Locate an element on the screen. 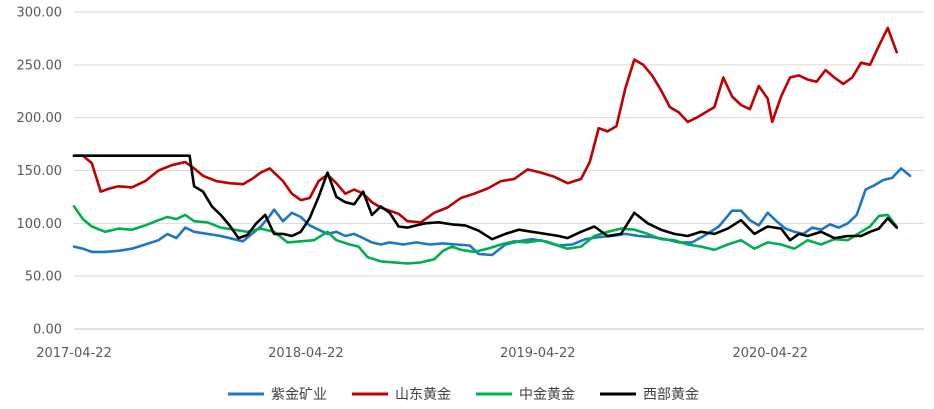 This screenshot has width=934, height=409. legend-label-1: 山东黄金 is located at coordinates (423, 394).